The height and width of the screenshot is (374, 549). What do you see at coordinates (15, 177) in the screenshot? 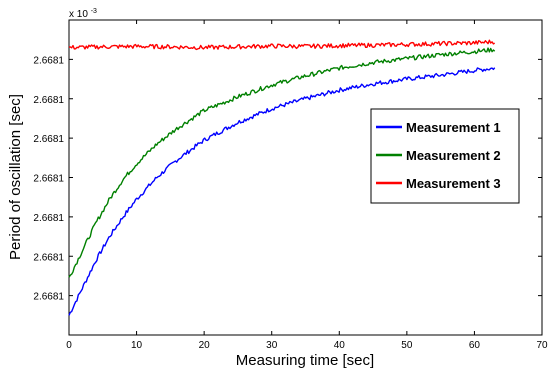
I see `y-axis-label: Period of oscillation [sec]` at bounding box center [15, 177].